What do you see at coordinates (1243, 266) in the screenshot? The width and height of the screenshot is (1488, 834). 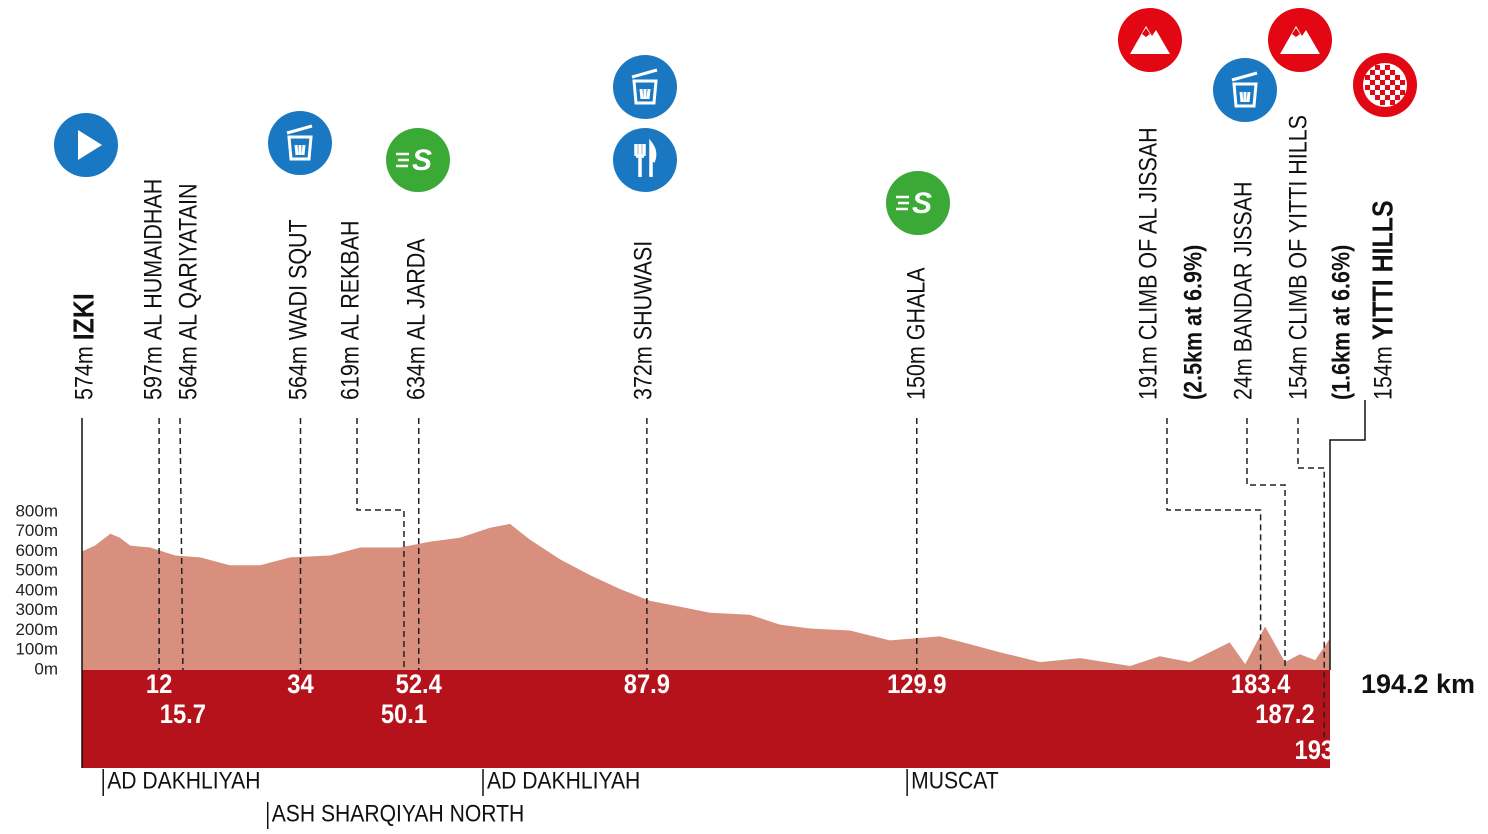 I see `place-name: BANDAR JISSAH` at bounding box center [1243, 266].